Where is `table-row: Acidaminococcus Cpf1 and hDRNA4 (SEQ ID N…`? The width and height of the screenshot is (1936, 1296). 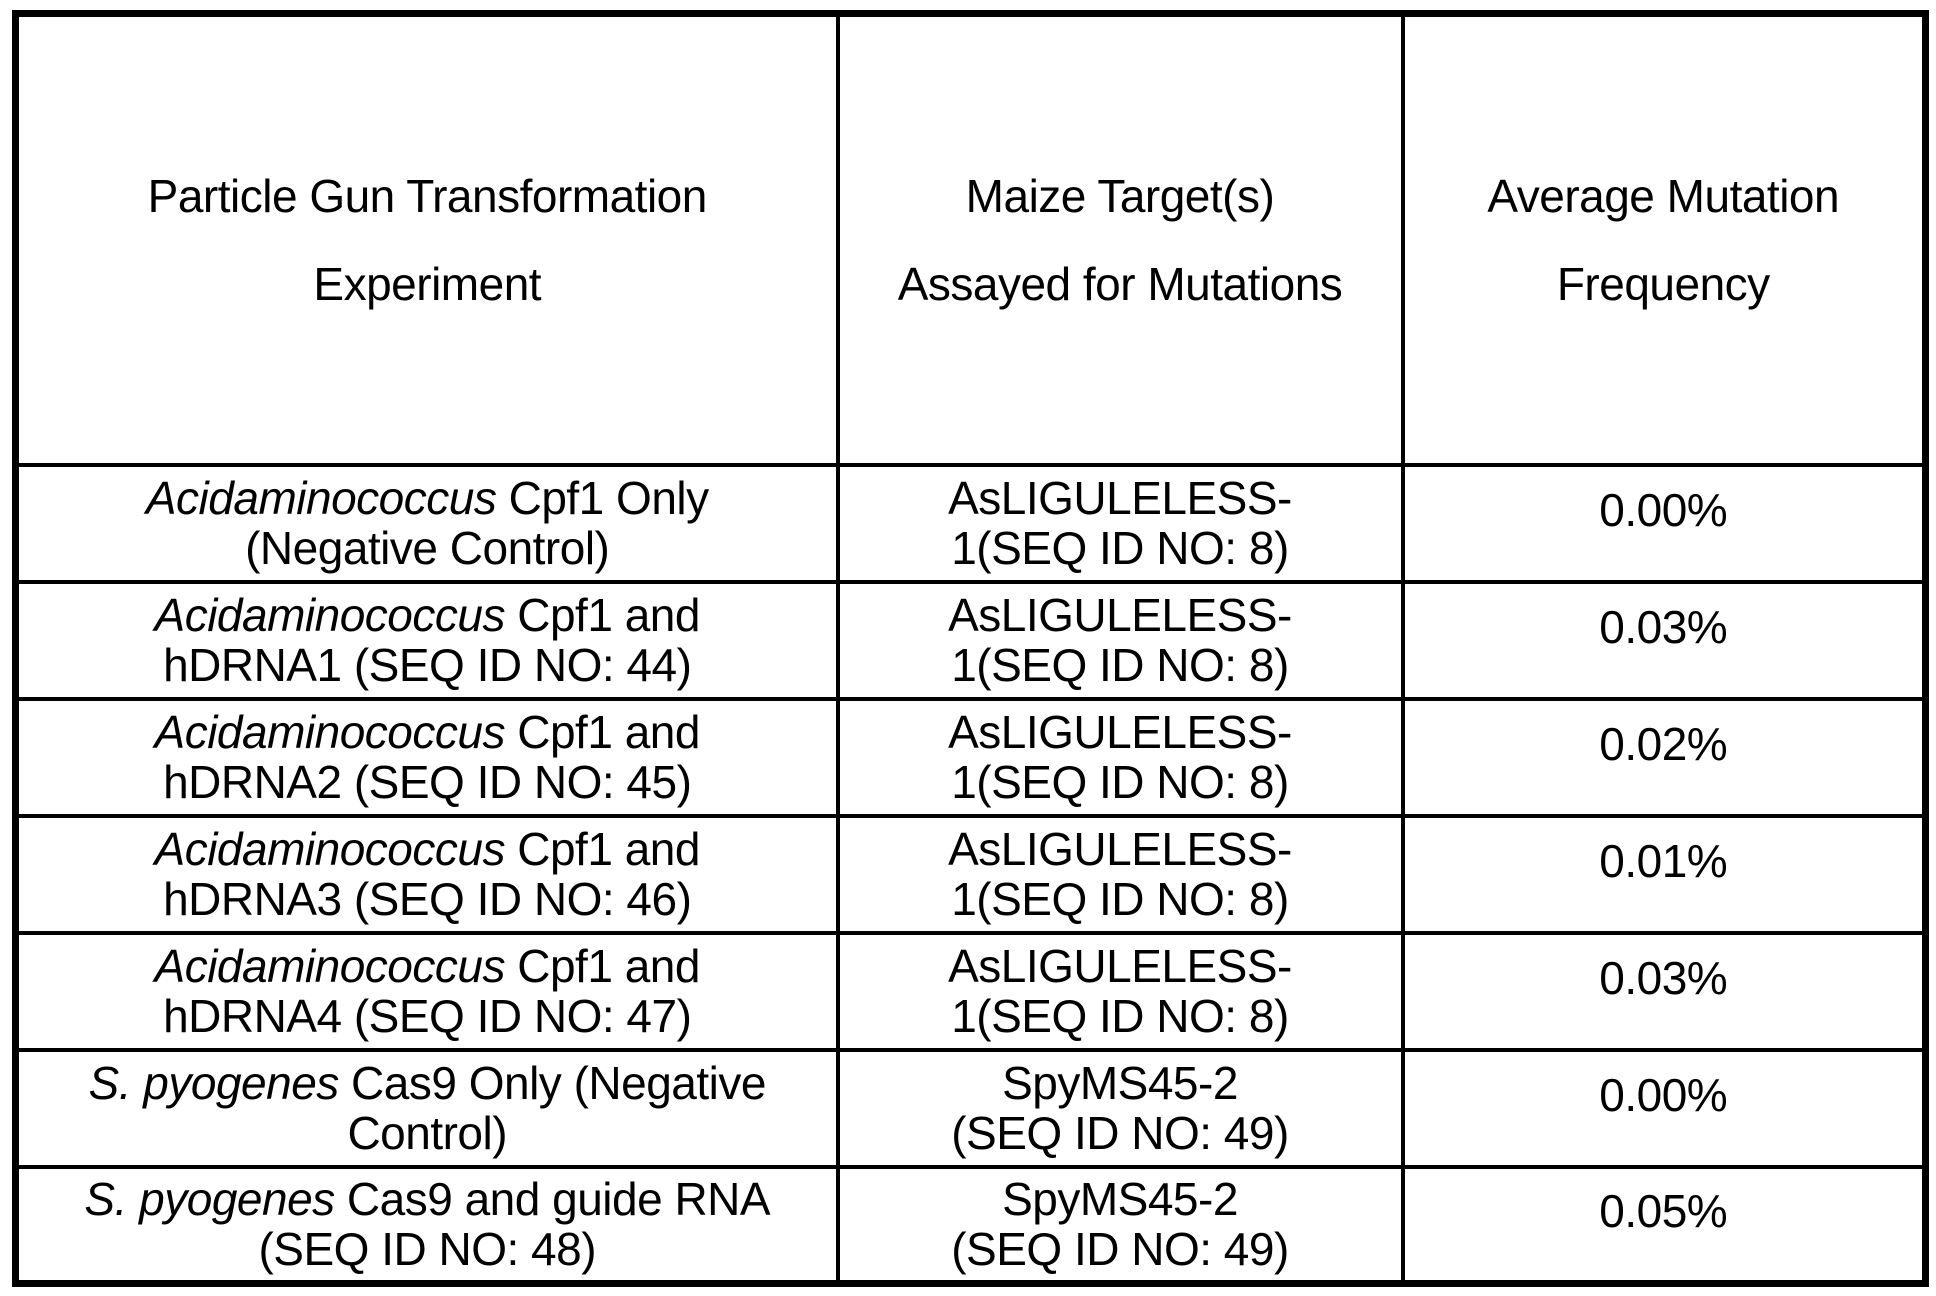 table-row: Acidaminococcus Cpf1 and hDRNA4 (SEQ ID N… is located at coordinates (970, 991).